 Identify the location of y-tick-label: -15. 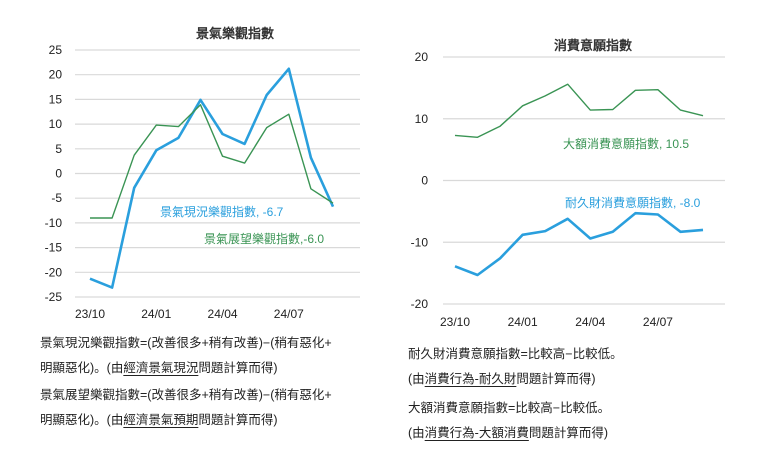
(54, 248).